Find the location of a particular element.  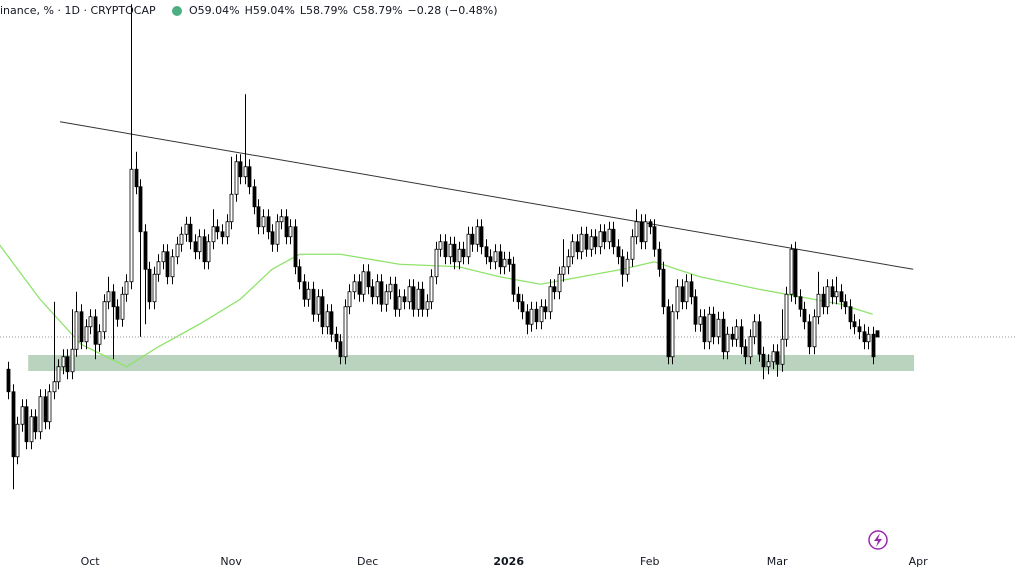

support-zone is located at coordinates (471, 363).